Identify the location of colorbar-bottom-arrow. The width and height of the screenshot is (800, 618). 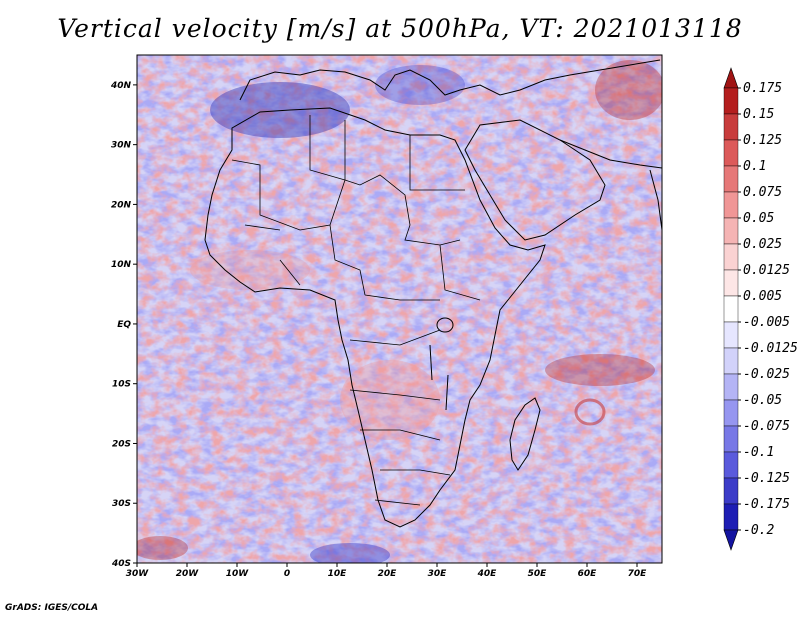
(731, 540).